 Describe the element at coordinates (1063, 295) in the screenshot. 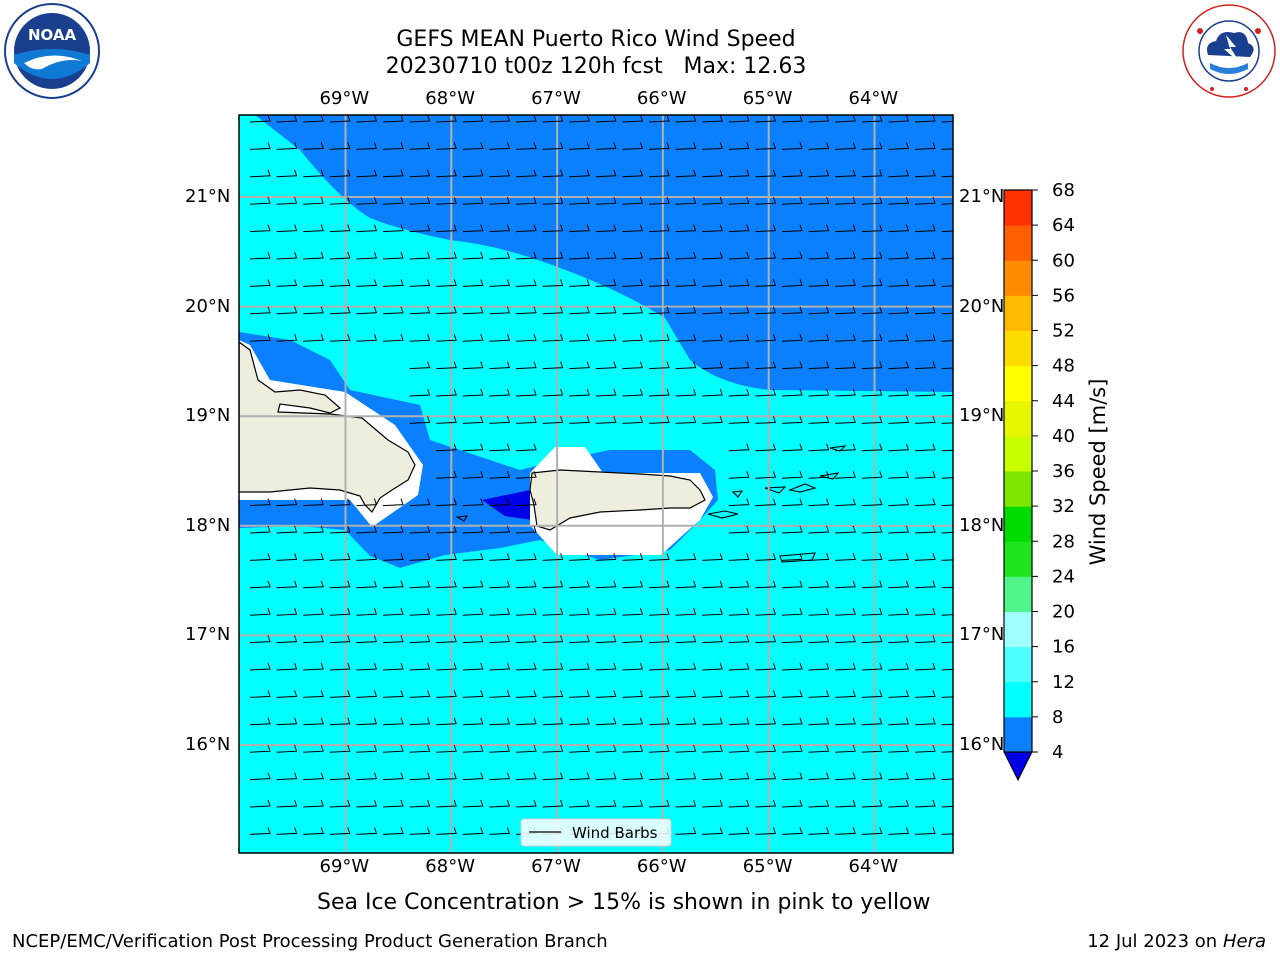

I see `colorbar-tick-label: 56` at that location.